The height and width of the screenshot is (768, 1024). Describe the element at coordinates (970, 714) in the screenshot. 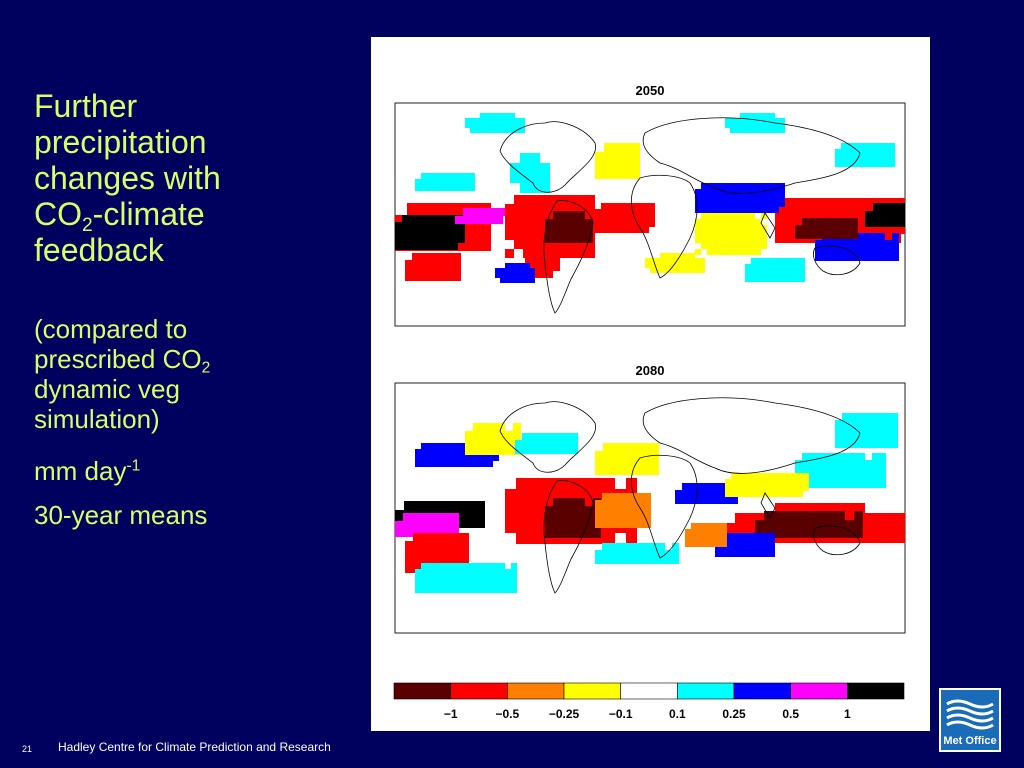

I see `met-office-waves-icon` at that location.